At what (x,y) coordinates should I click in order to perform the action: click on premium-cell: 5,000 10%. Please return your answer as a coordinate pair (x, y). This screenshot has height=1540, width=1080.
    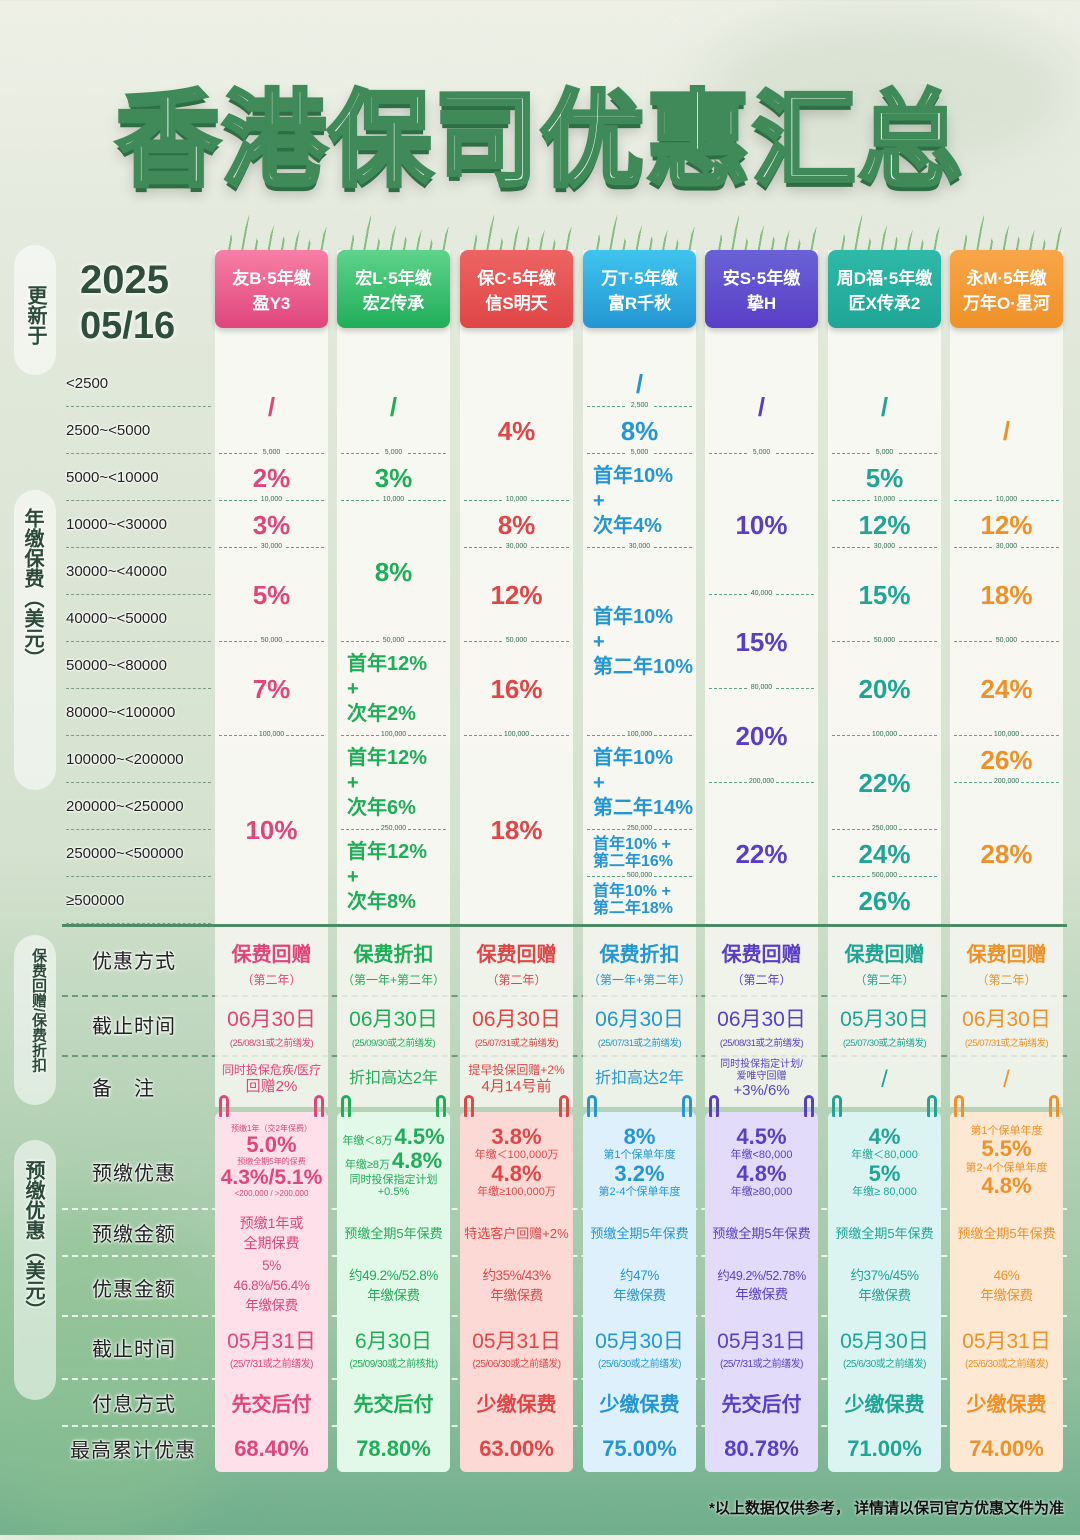
    Looking at the image, I should click on (761, 522).